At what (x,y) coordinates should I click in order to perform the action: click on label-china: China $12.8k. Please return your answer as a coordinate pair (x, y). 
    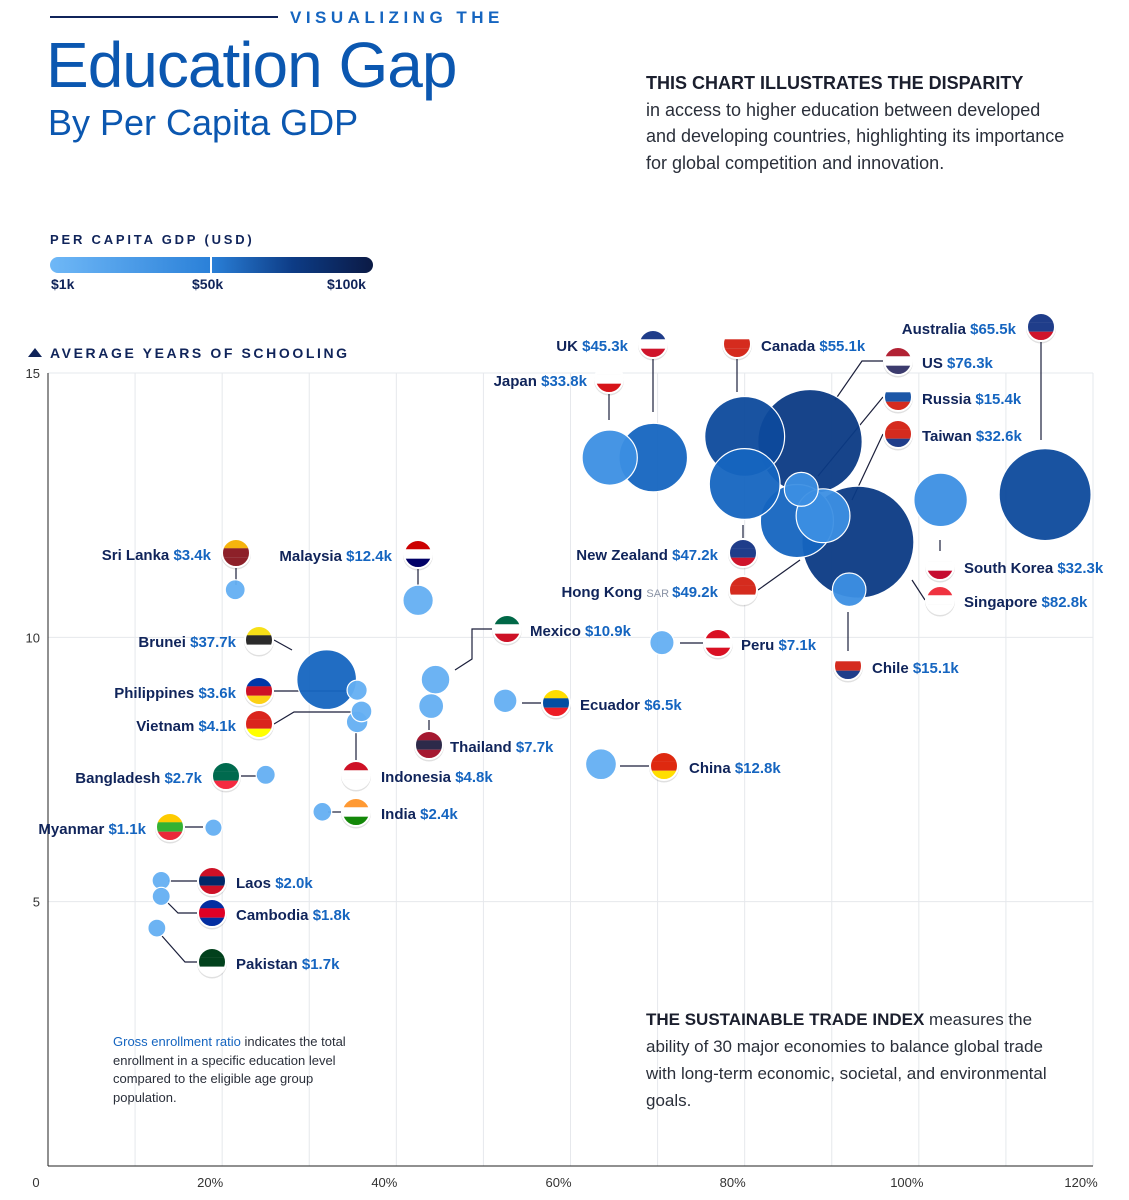
    Looking at the image, I should click on (735, 768).